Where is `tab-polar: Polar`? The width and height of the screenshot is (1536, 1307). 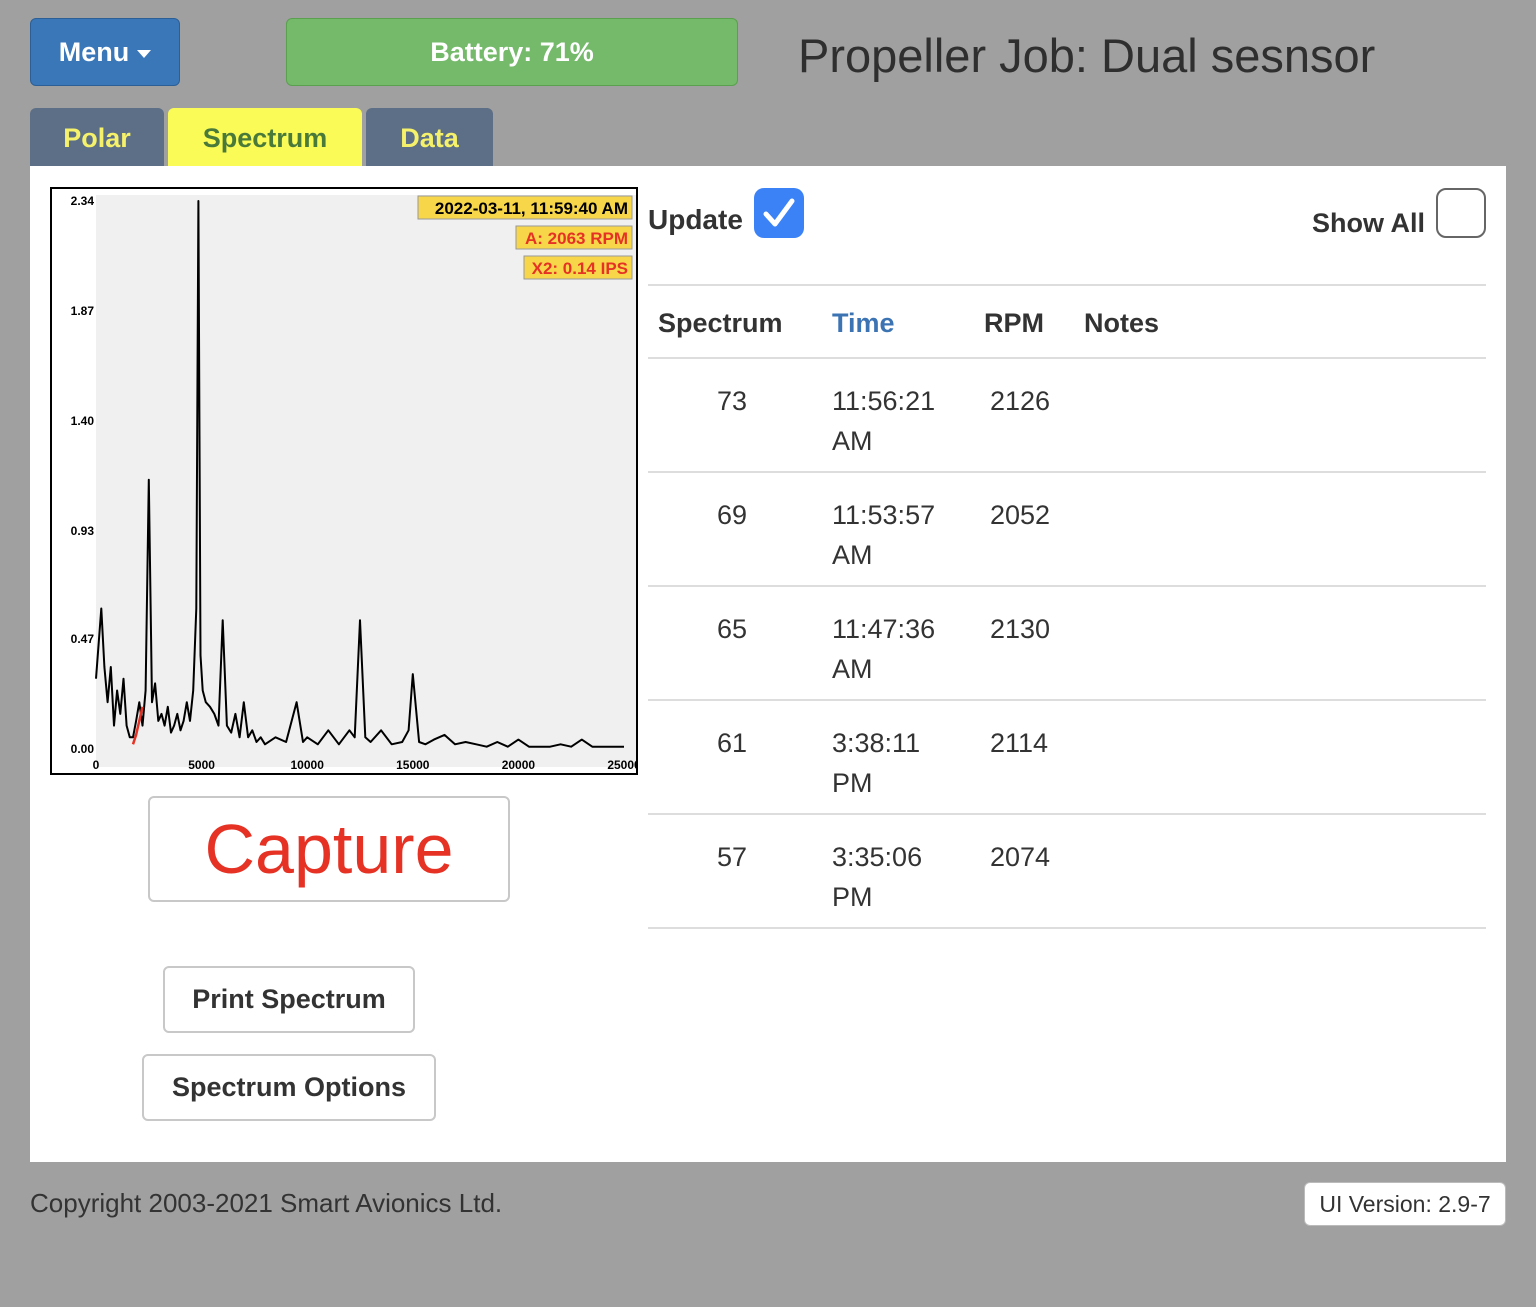
tab-polar: Polar is located at coordinates (97, 138).